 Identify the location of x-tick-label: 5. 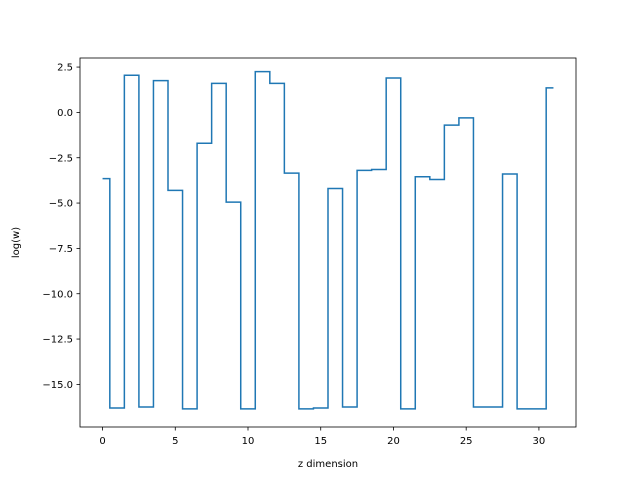
(175, 441).